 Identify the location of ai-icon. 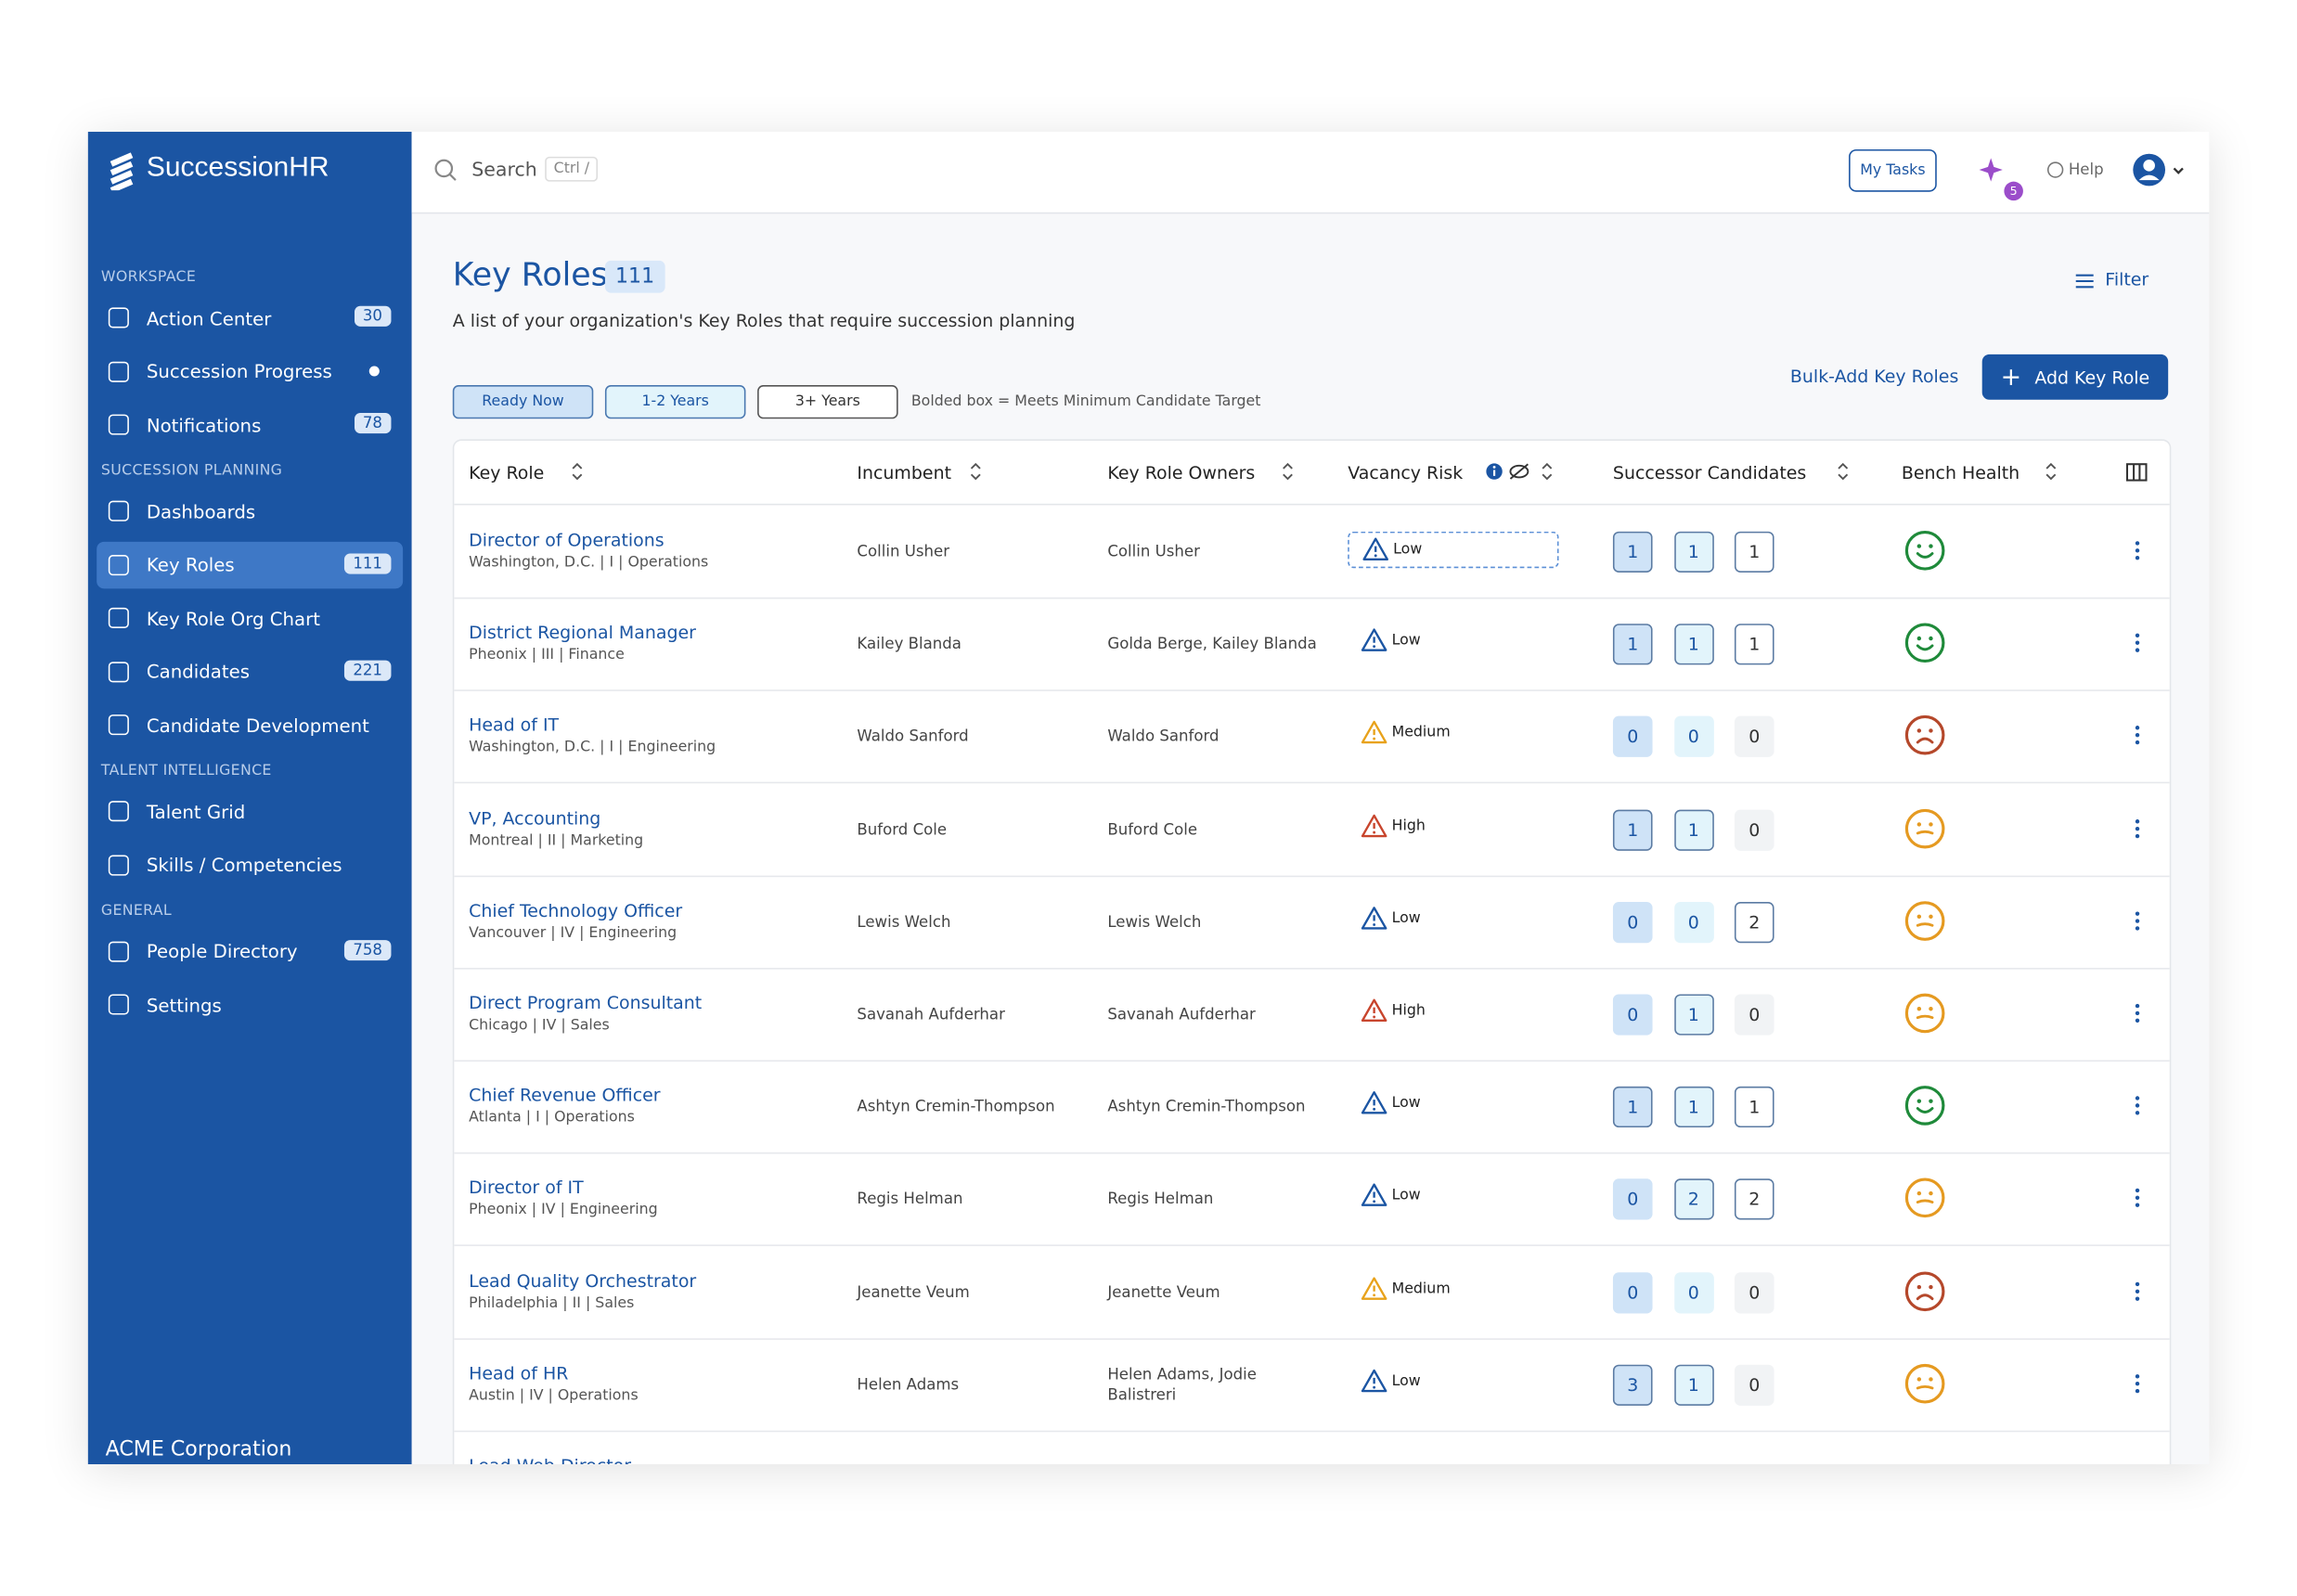
(1994, 171).